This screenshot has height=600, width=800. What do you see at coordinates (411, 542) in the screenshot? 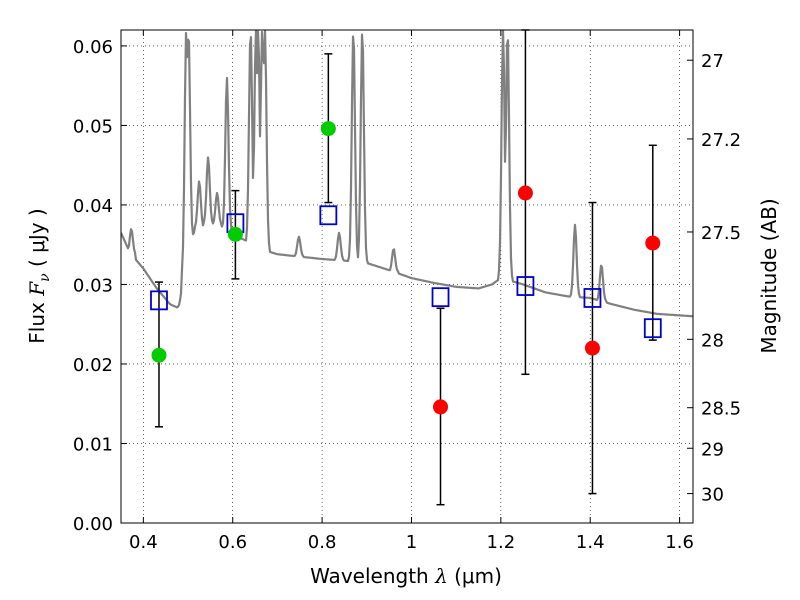
I see `x-tick-label: 1` at bounding box center [411, 542].